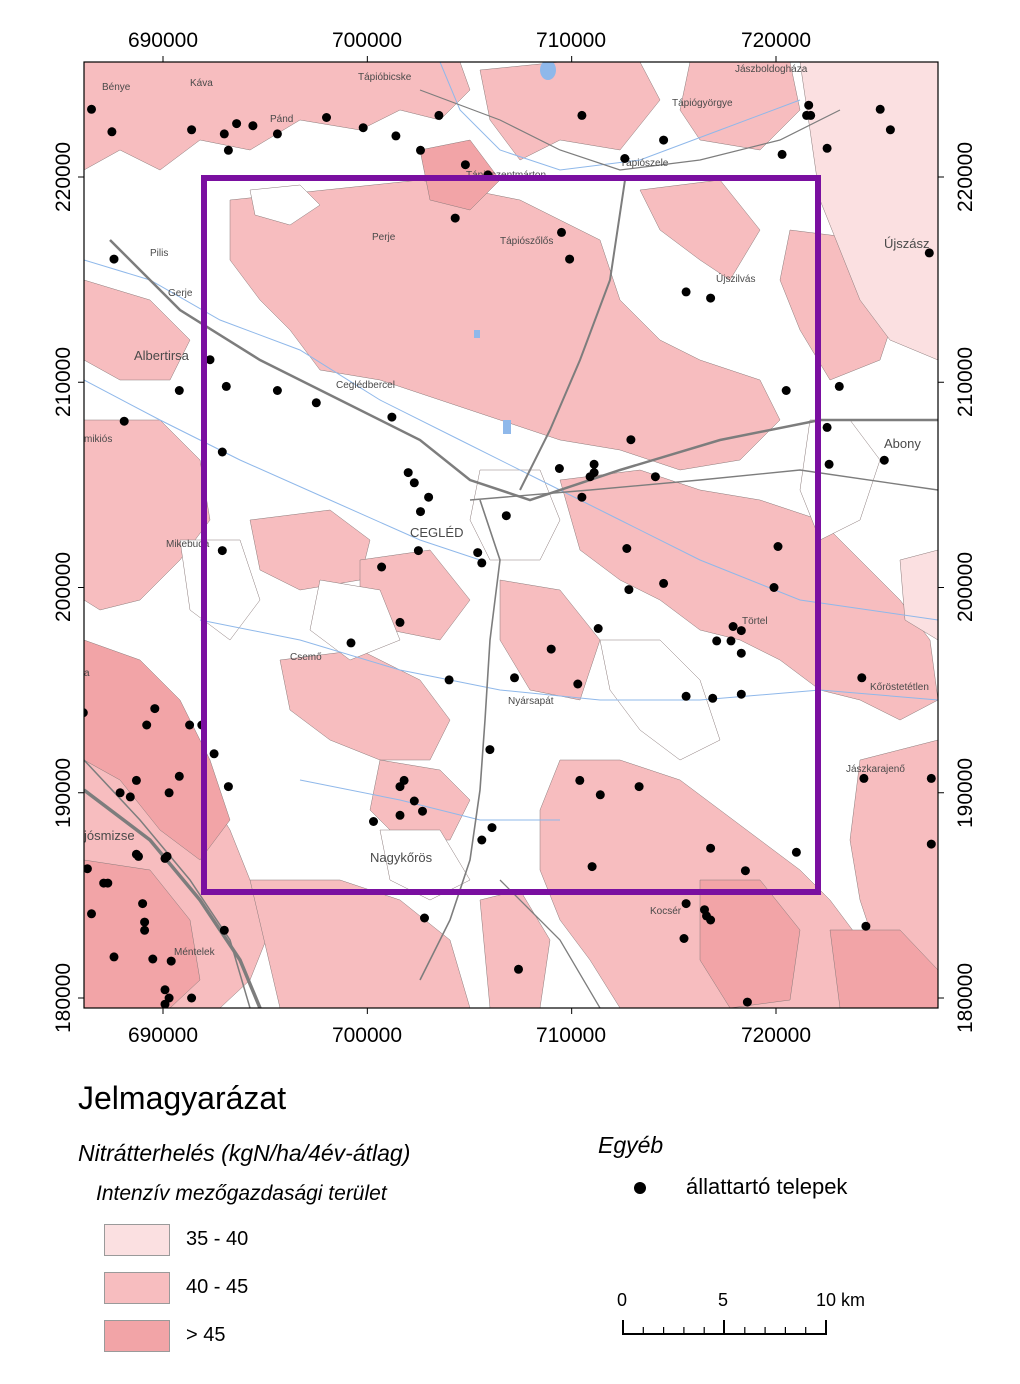 The image size is (1020, 1384). What do you see at coordinates (180, 293) in the screenshot?
I see `label-gerje: Gerje` at bounding box center [180, 293].